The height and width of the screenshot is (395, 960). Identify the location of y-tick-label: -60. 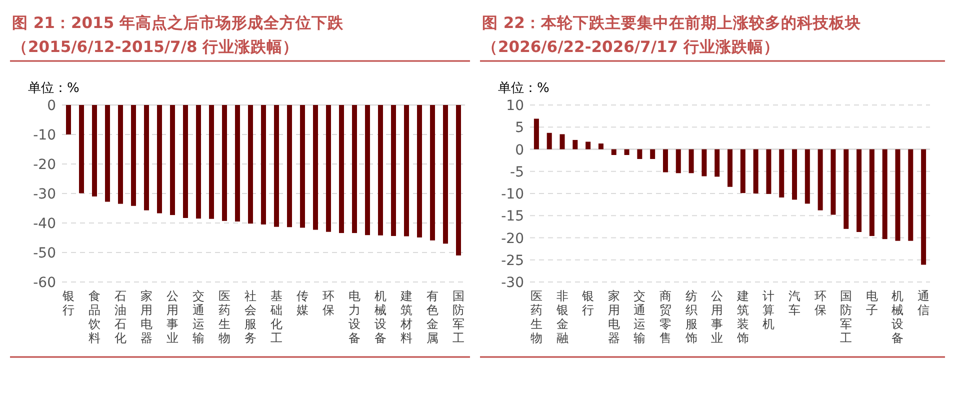
(44, 283).